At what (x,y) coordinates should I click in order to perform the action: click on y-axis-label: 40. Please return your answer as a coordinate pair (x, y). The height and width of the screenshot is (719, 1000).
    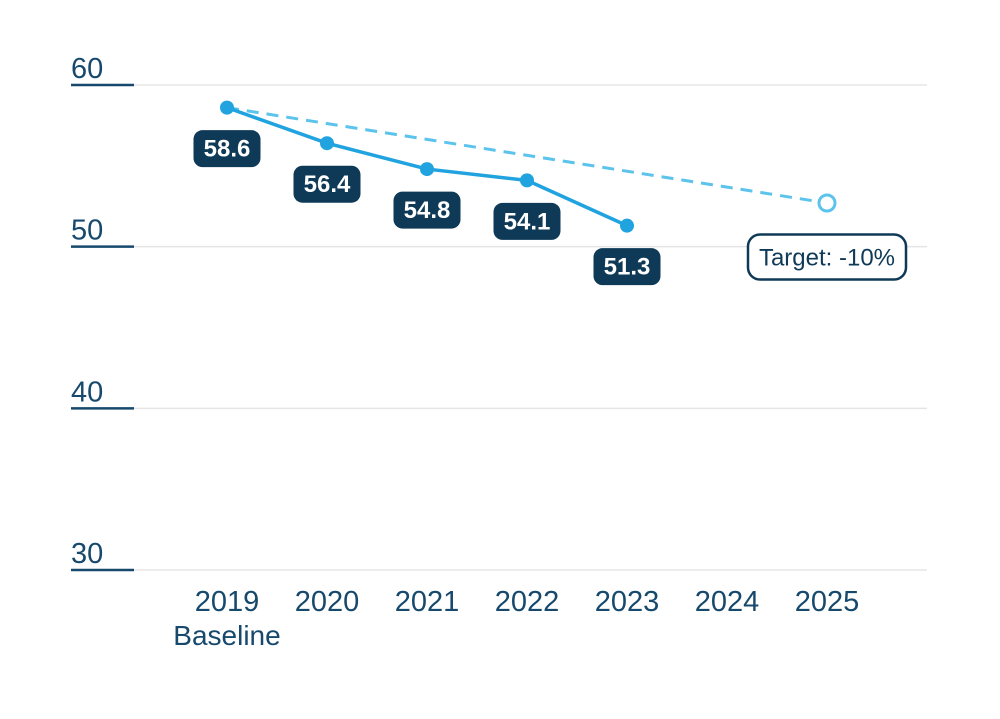
    Looking at the image, I should click on (87, 392).